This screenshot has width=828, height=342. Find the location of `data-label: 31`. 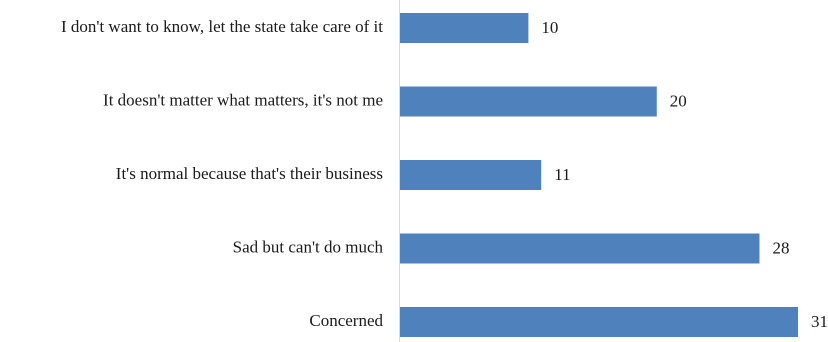

data-label: 31 is located at coordinates (819, 321).